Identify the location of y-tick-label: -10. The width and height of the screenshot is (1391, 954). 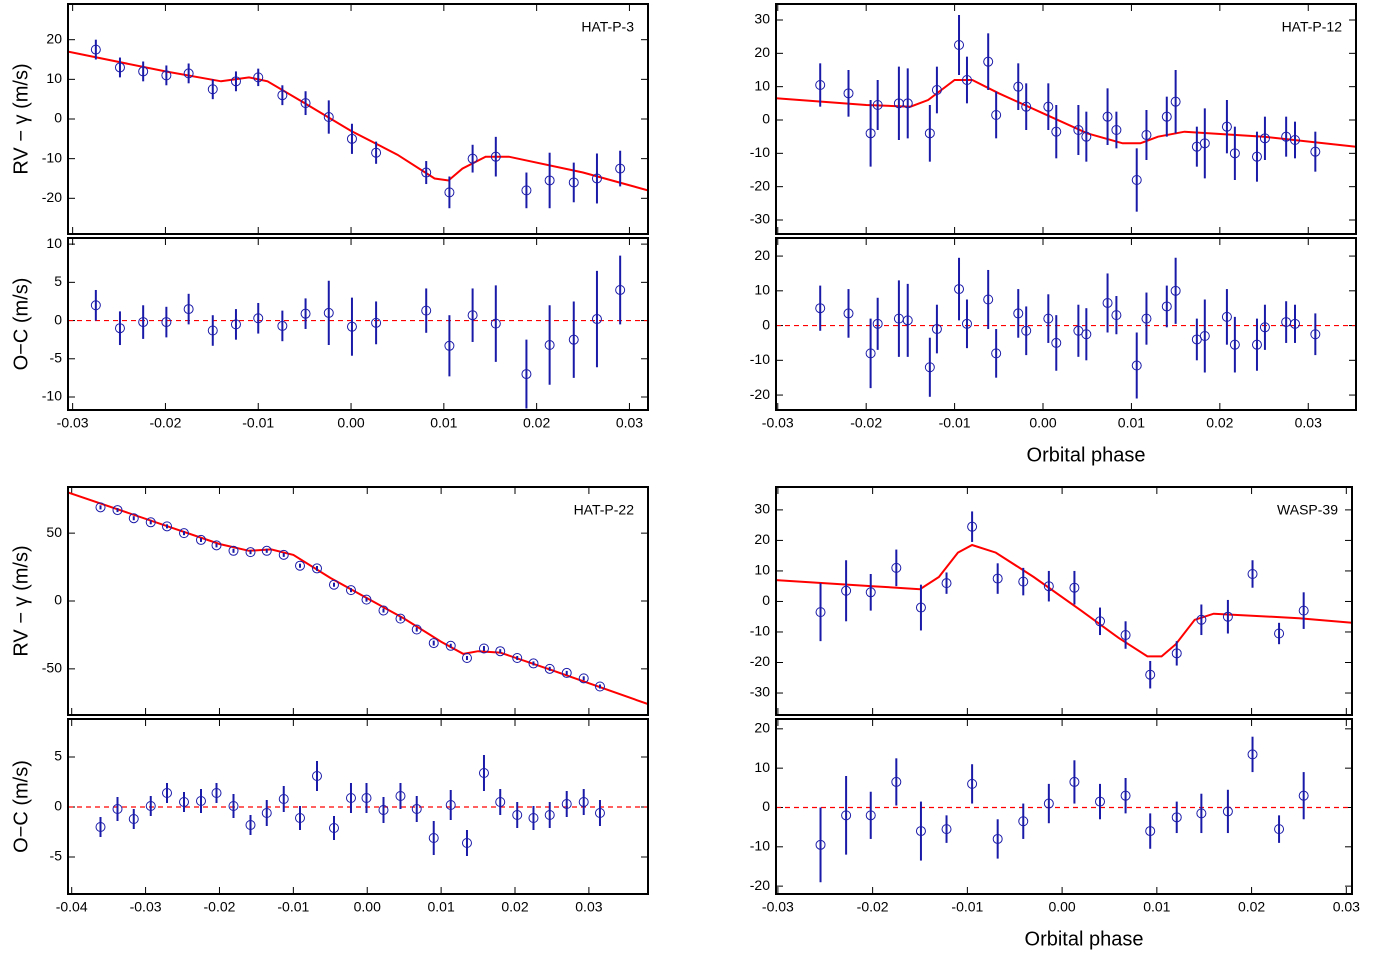
(760, 152).